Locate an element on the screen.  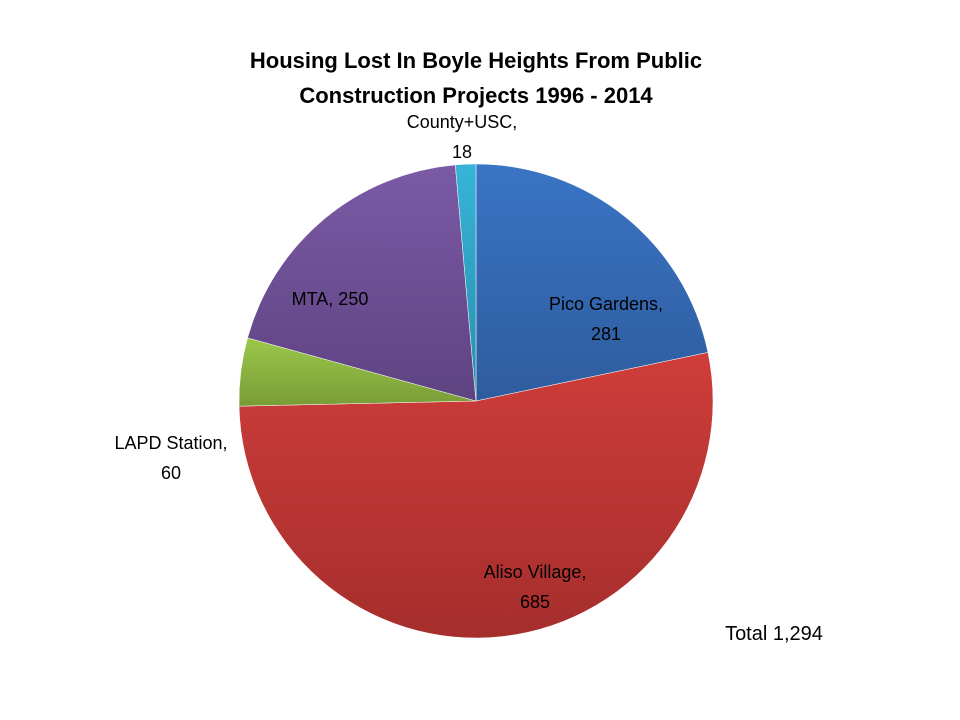
slice-label-line: 18 is located at coordinates (462, 152).